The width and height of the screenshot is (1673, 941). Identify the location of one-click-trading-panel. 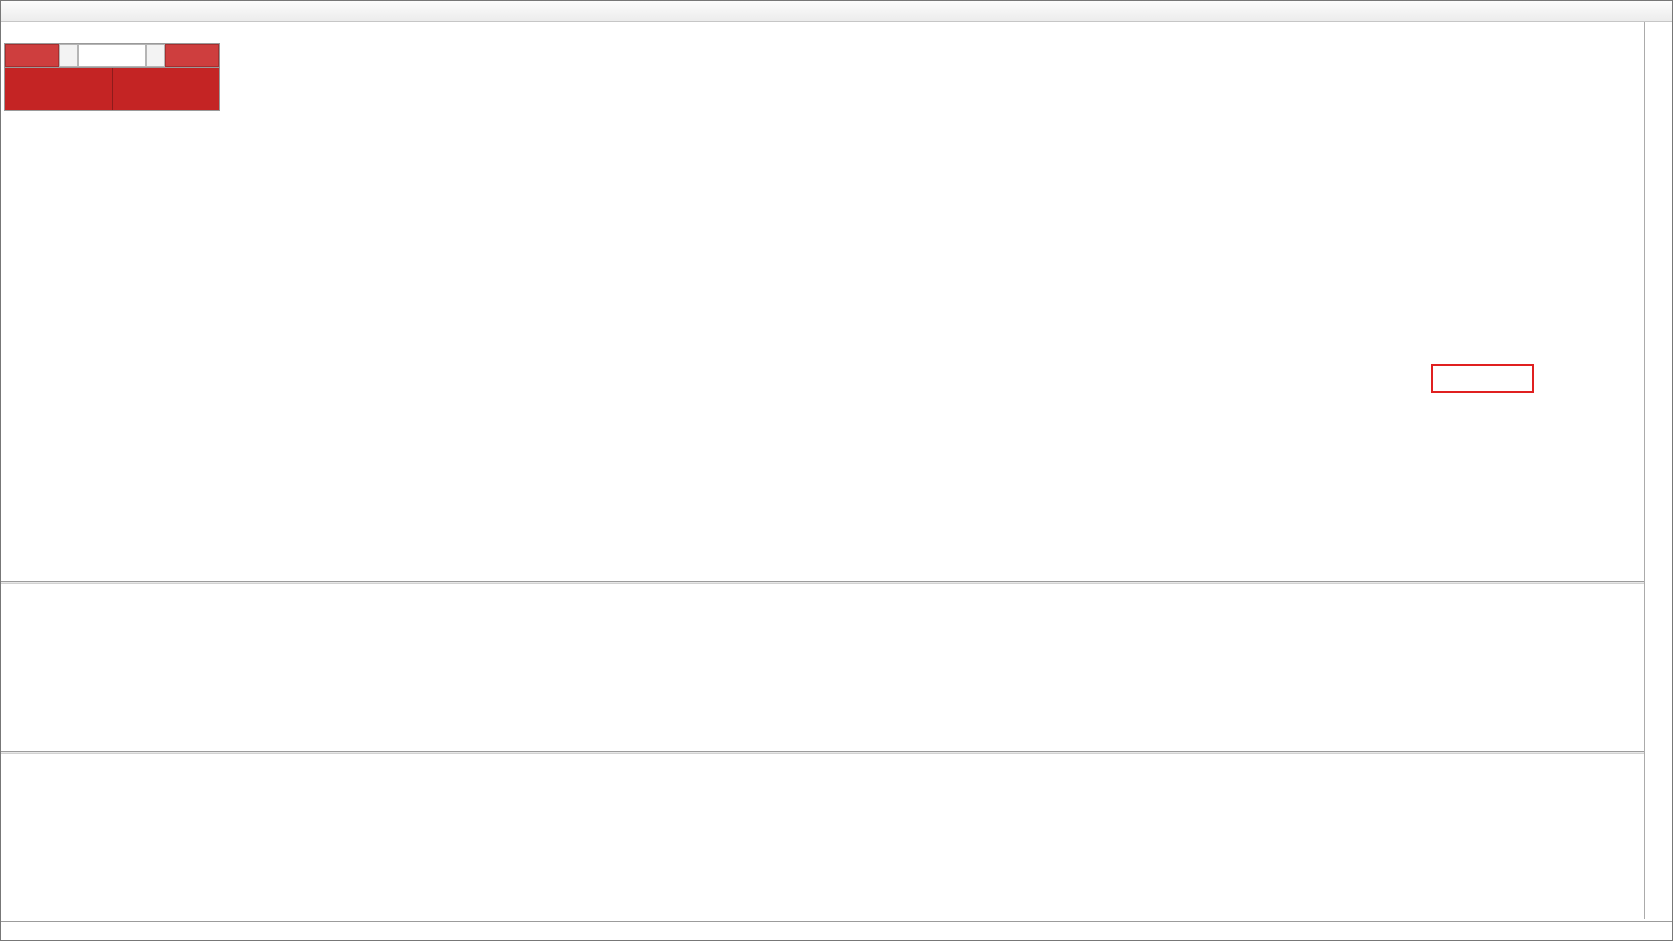
(112, 77).